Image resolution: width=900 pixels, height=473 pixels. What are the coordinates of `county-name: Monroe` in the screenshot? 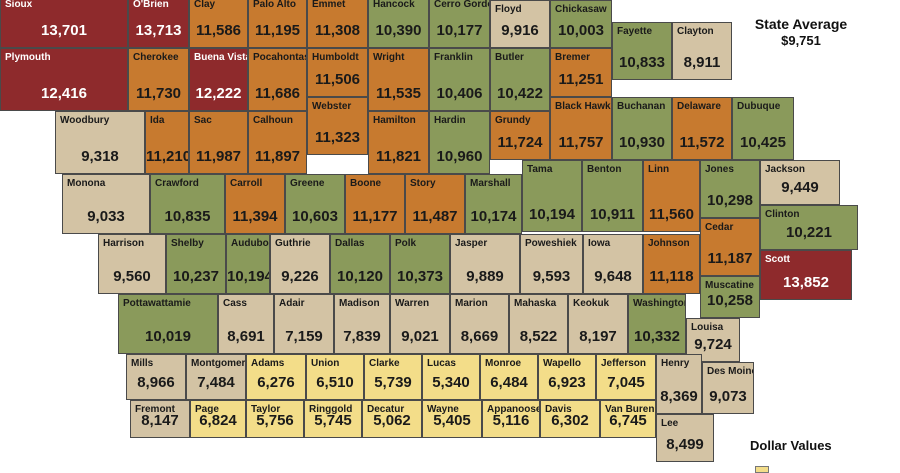 It's located at (503, 363).